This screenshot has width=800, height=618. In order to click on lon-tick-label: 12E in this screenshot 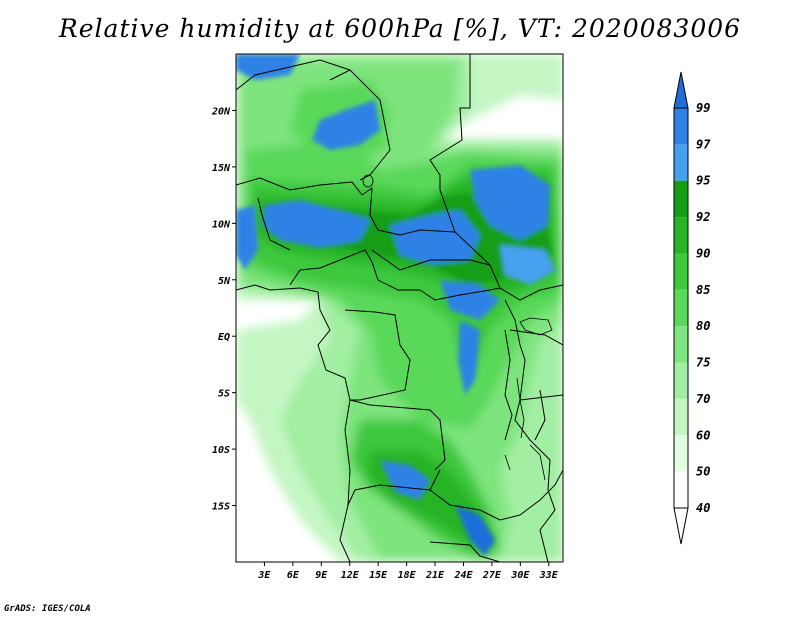, I will do `click(350, 575)`.